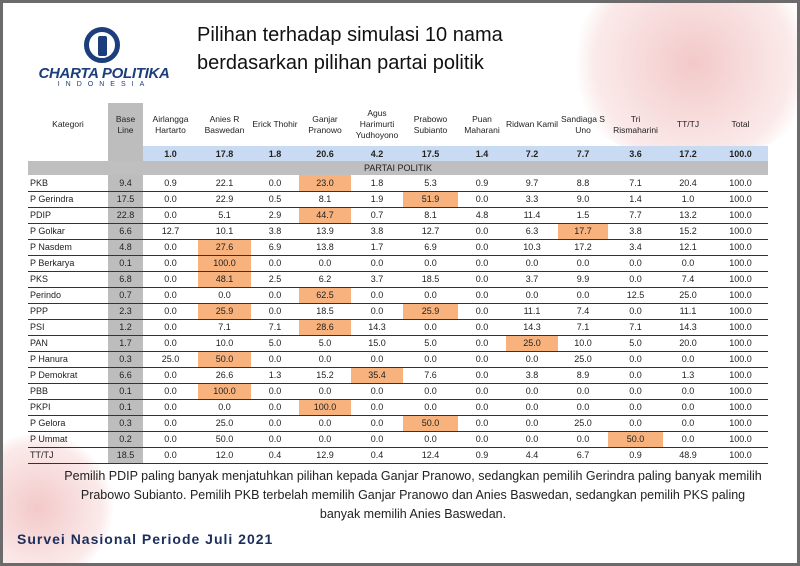  I want to click on value-cell: 12.0, so click(224, 455).